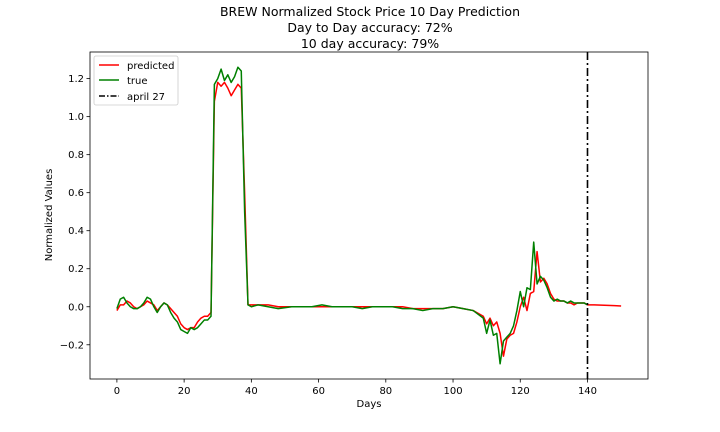 The image size is (720, 432). I want to click on y-tick: 0.8, so click(79, 155).